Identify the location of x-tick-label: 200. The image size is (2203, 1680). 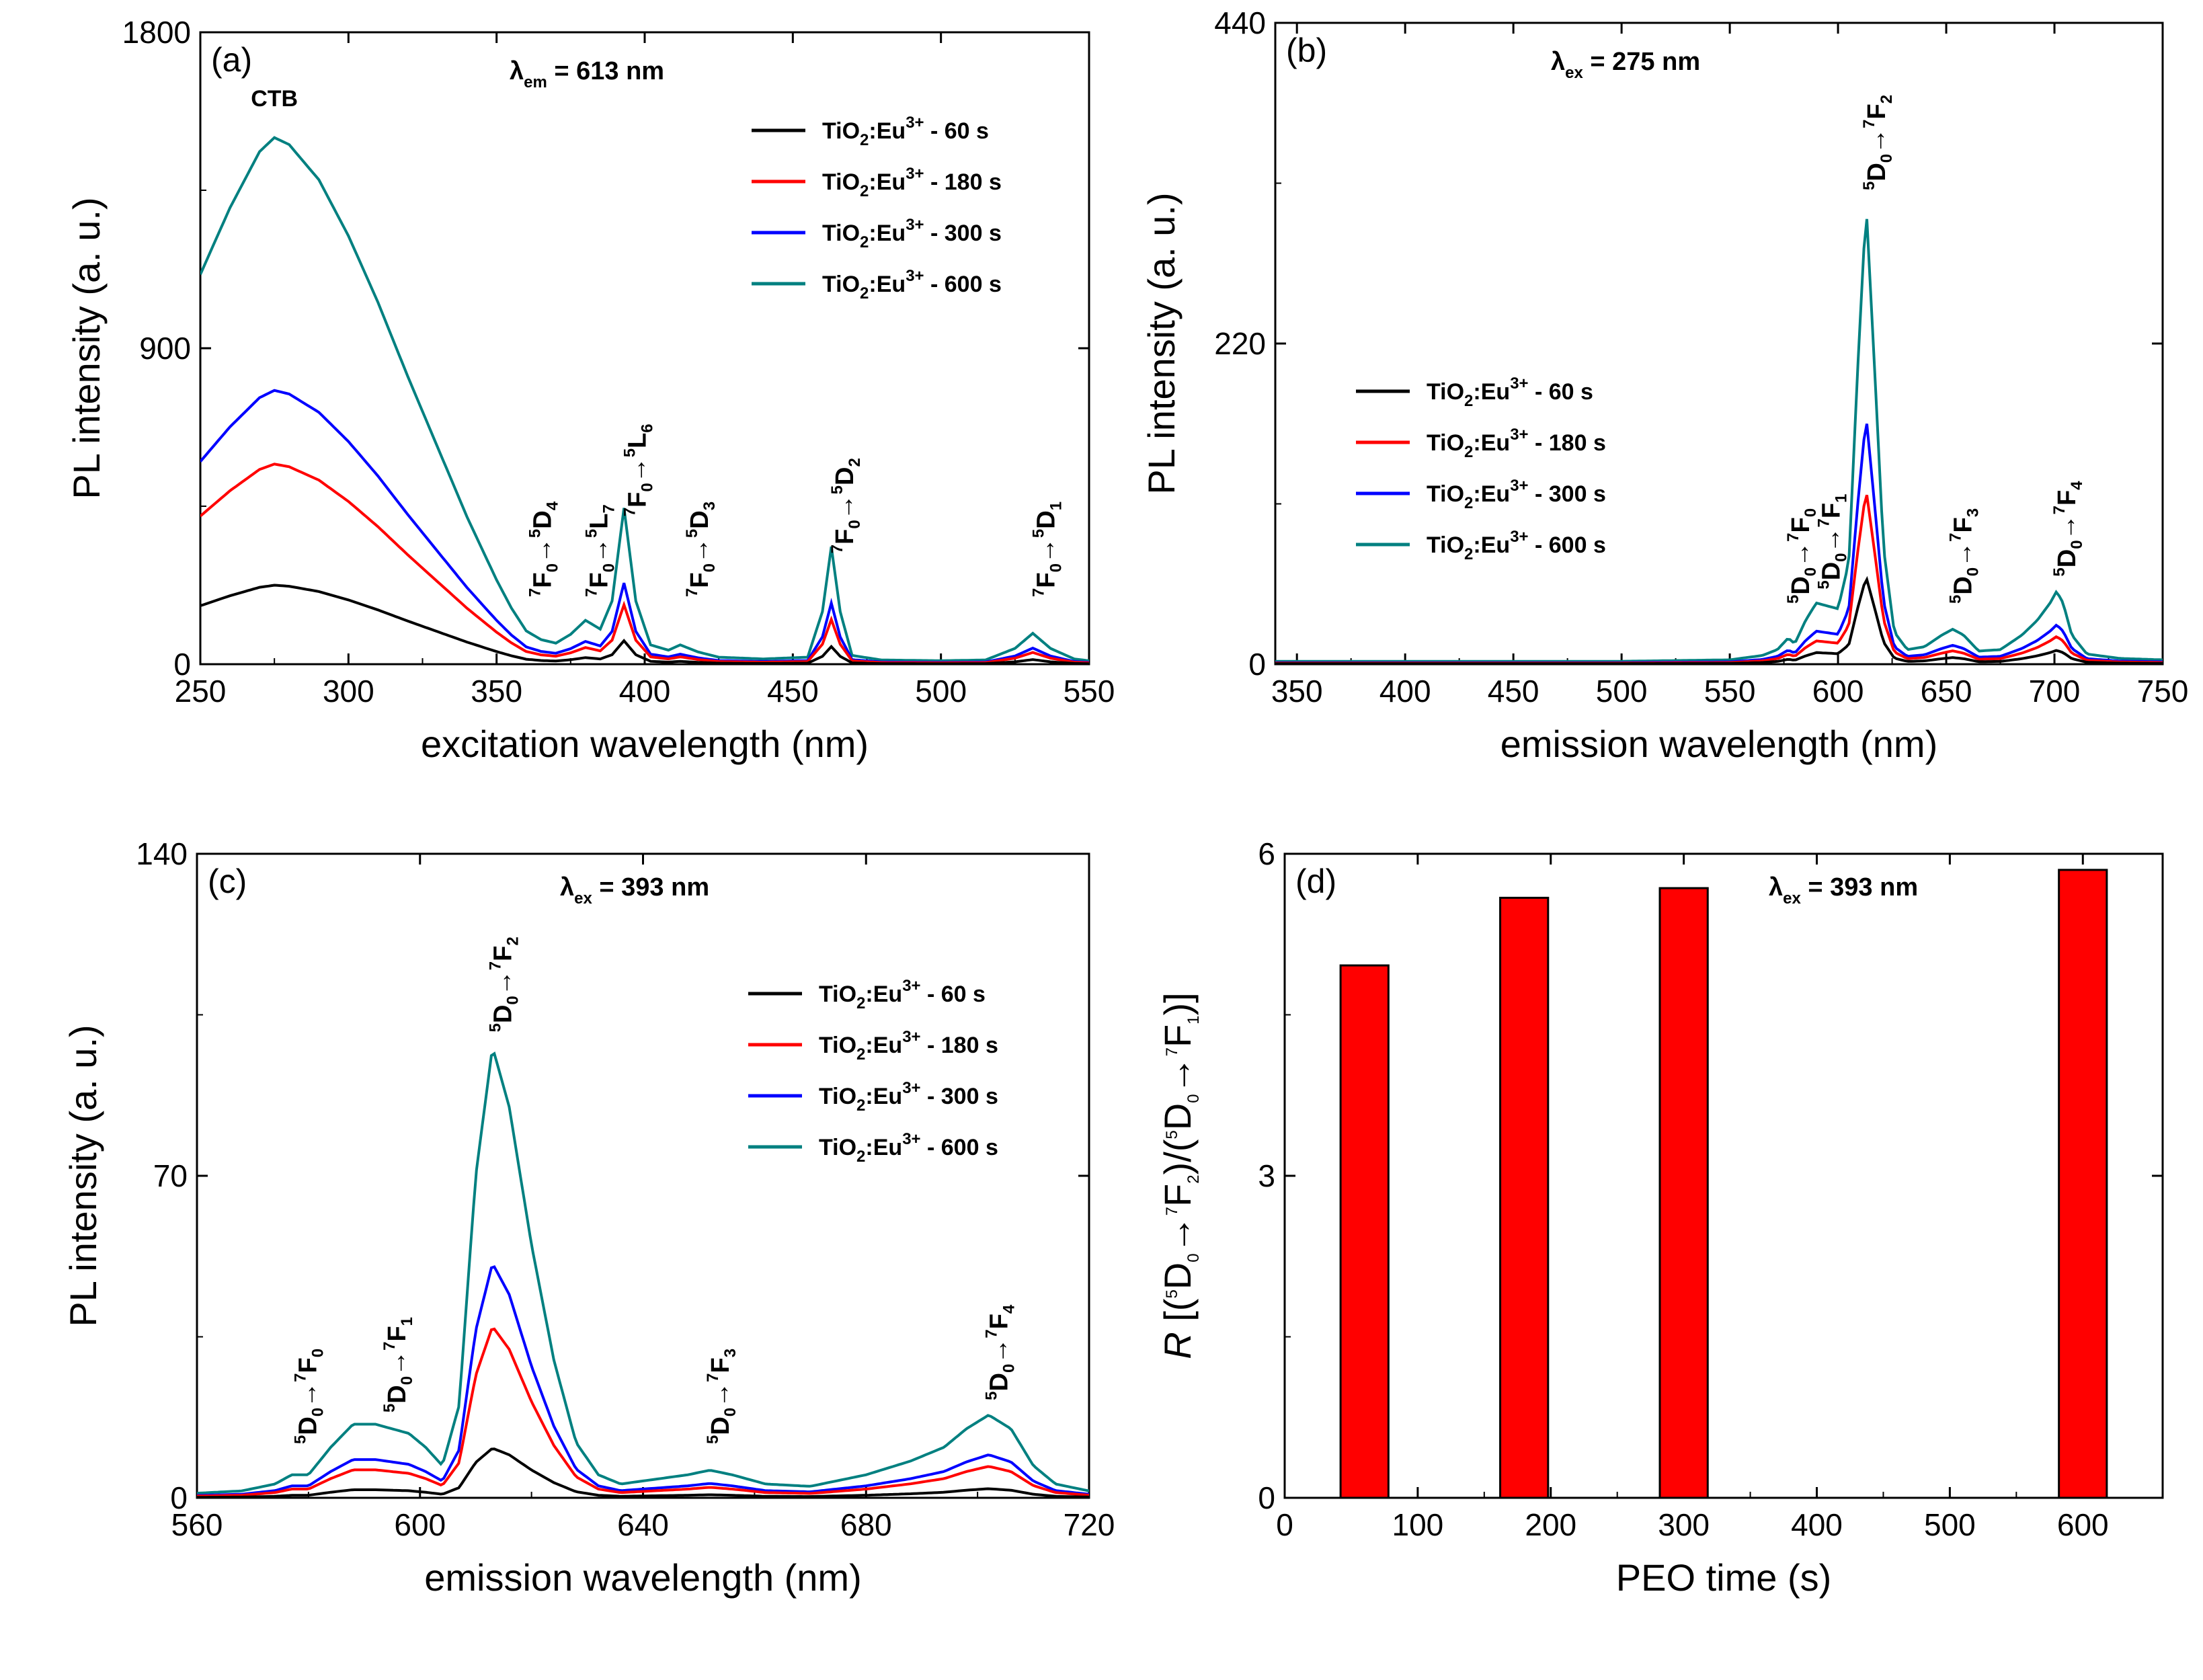
(1550, 1524).